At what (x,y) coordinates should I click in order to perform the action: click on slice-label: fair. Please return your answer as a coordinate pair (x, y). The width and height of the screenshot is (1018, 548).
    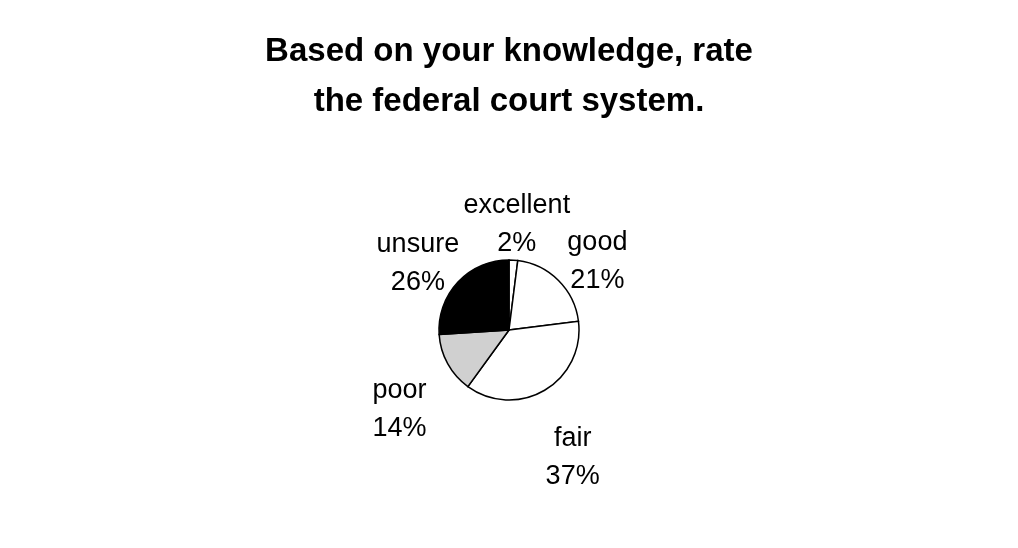
    Looking at the image, I should click on (572, 436).